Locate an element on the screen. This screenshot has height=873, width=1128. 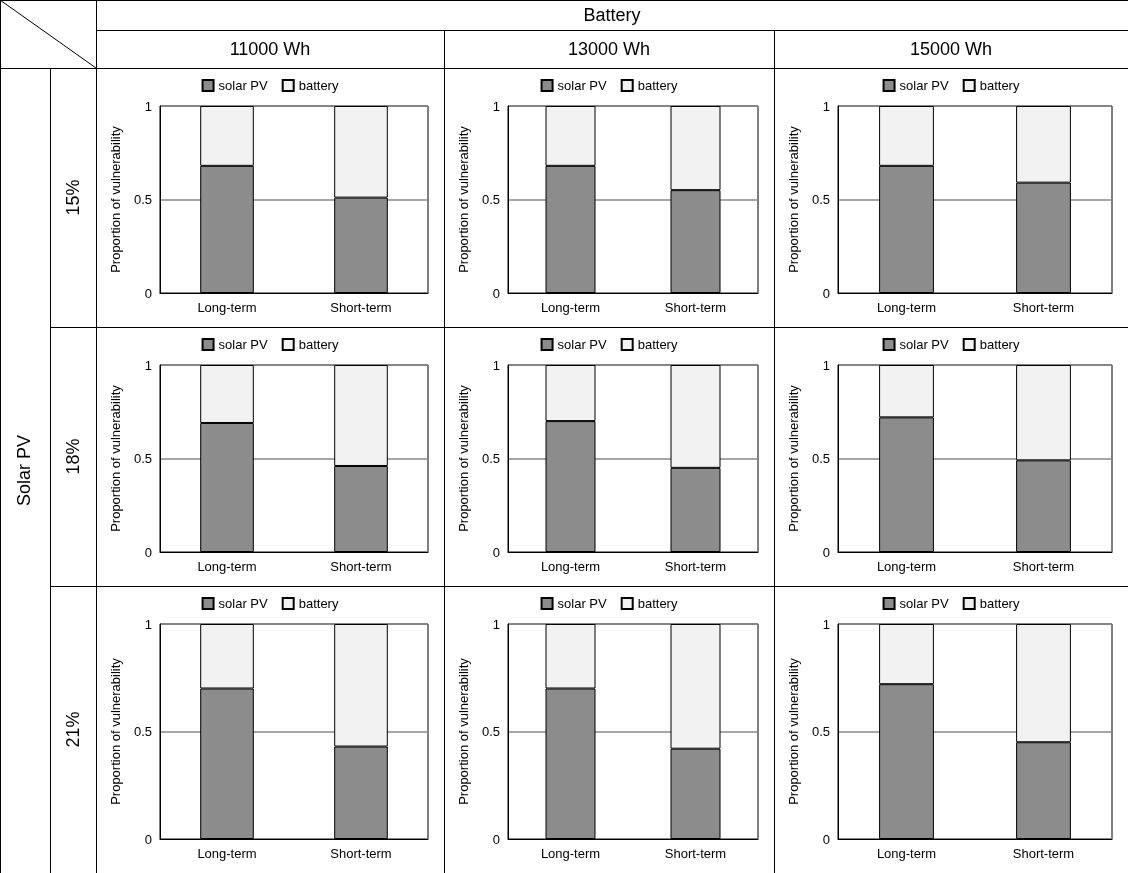
category-label: 13000 Wh is located at coordinates (609, 49).